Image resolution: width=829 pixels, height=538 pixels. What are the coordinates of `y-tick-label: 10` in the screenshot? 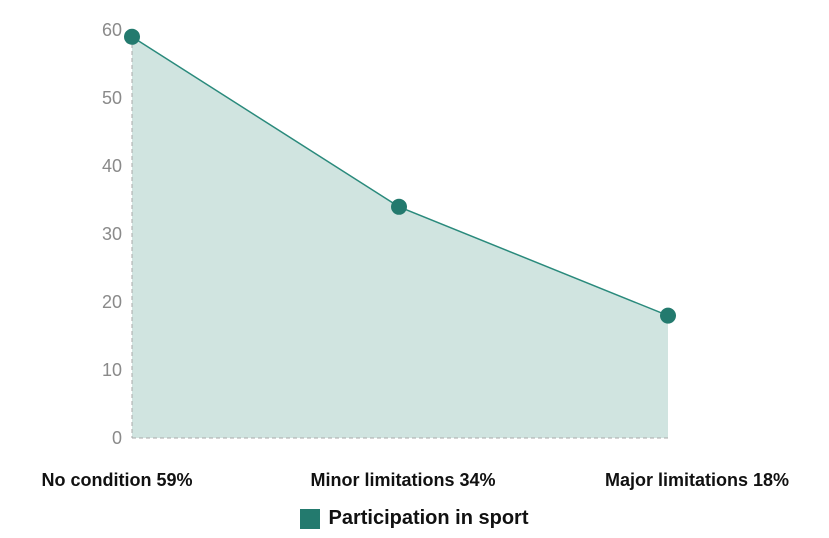 It's located at (112, 370).